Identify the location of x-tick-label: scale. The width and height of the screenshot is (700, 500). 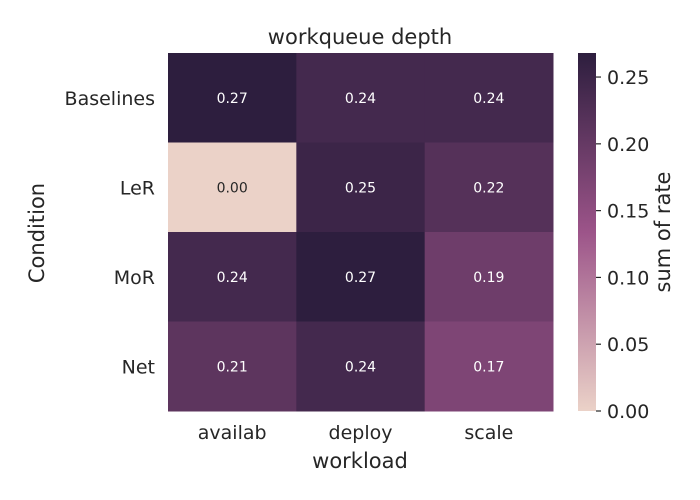
(488, 433).